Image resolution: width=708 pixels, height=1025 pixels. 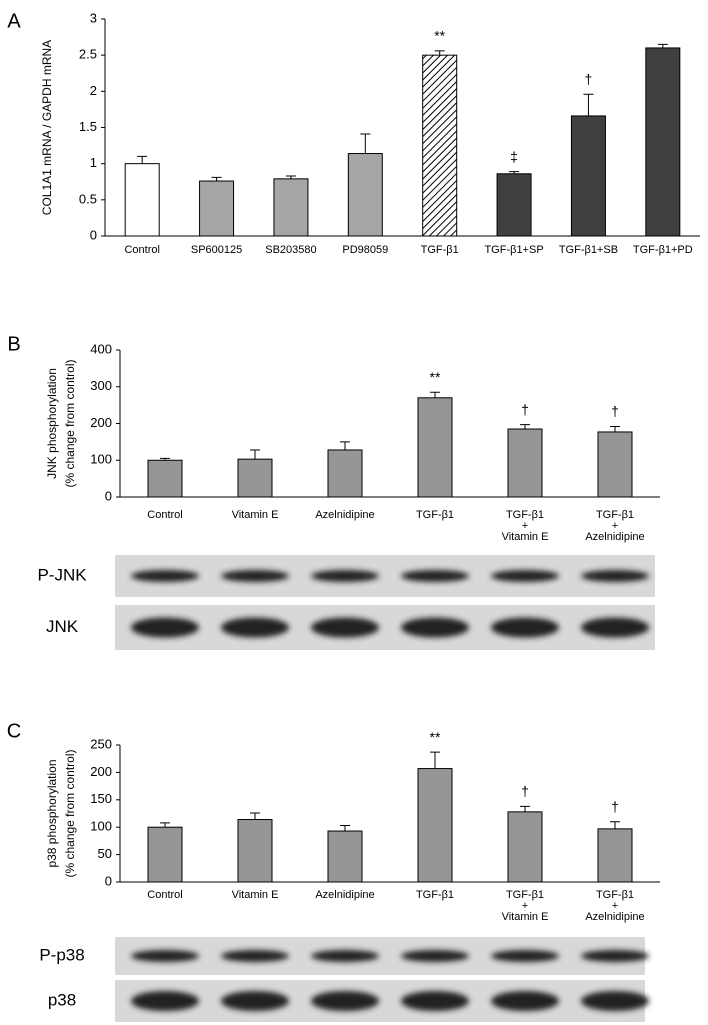 What do you see at coordinates (52, 423) in the screenshot?
I see `y-axis-label: JNK phosphorylation` at bounding box center [52, 423].